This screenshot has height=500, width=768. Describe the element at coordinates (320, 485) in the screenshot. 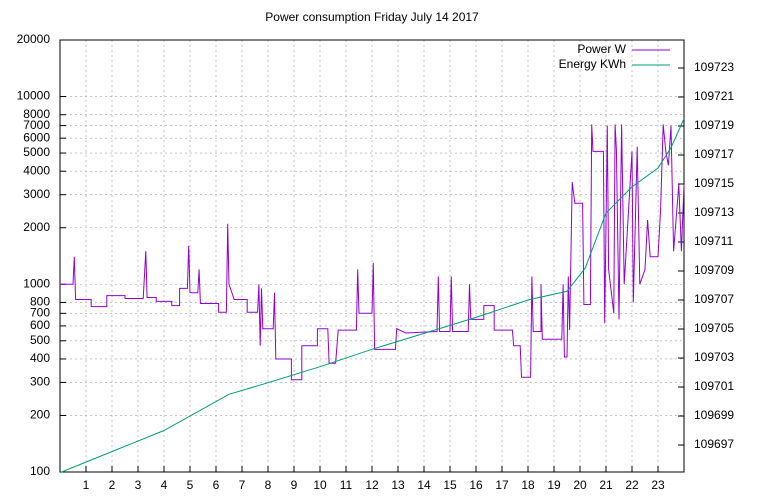

I see `x-tick-label: 10` at that location.